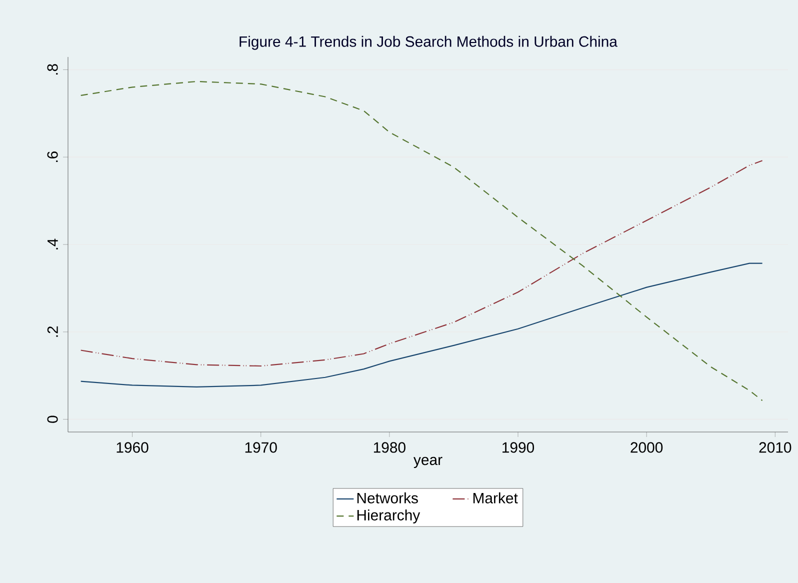 This screenshot has height=583, width=798. What do you see at coordinates (518, 447) in the screenshot?
I see `x-tick-label: 1990` at bounding box center [518, 447].